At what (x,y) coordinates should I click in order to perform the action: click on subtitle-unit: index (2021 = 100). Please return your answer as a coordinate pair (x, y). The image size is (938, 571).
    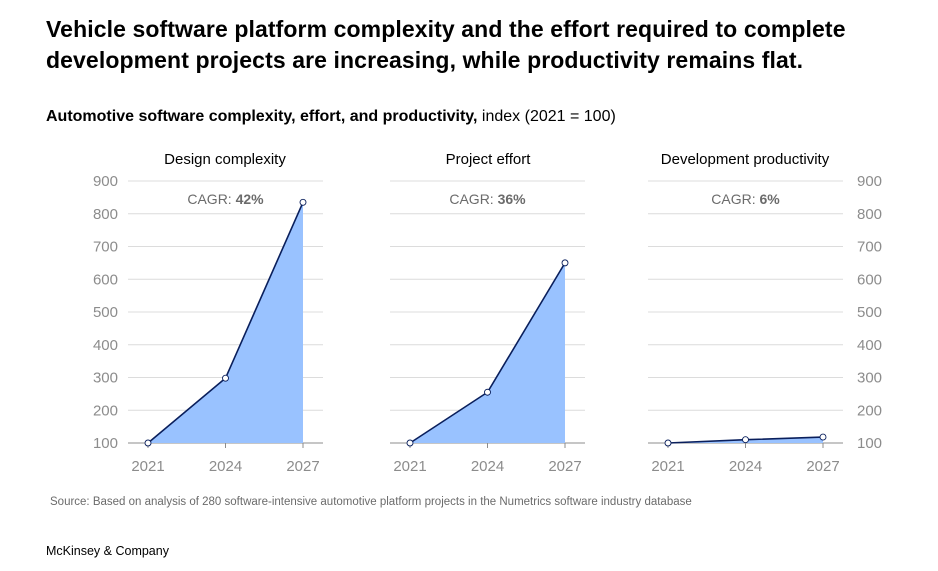
    Looking at the image, I should click on (548, 116).